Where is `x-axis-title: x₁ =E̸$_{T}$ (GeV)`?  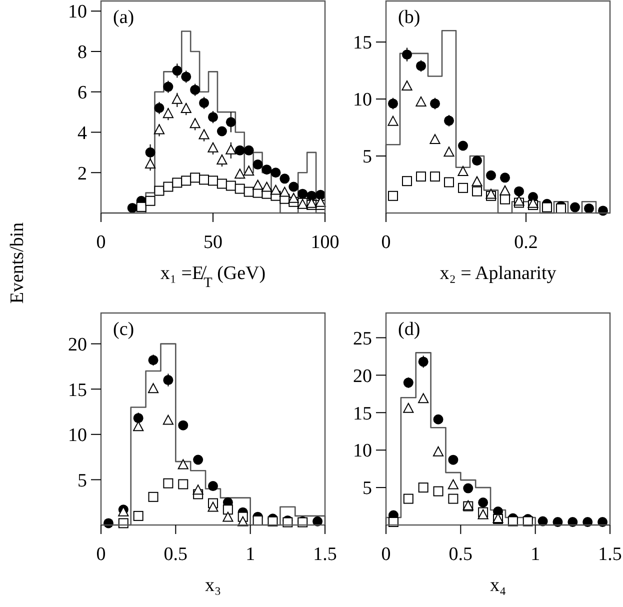 x-axis-title: x₁ =E̸$_{T}$ (GeV) is located at coordinates (213, 277).